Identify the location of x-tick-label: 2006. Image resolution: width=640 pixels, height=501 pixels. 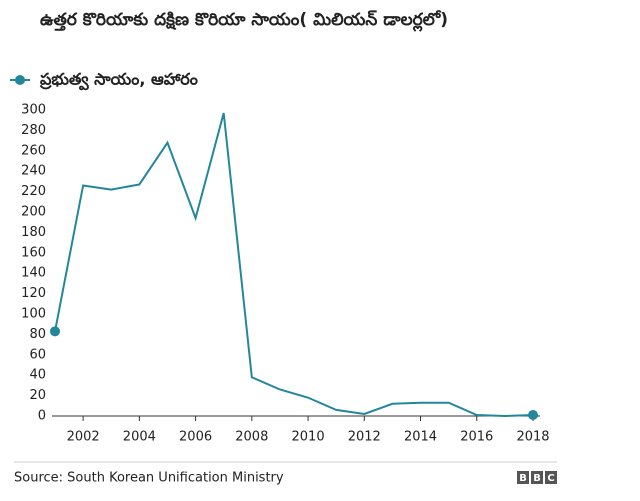
(195, 437).